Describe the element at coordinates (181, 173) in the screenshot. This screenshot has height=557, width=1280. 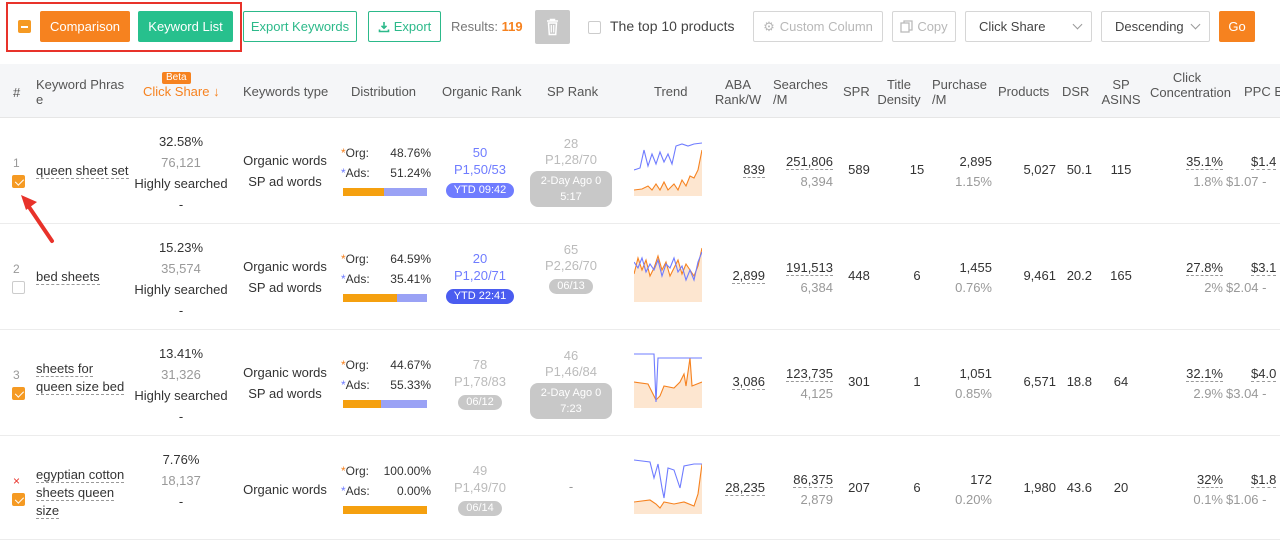
I see `click-share-cell: 32.58% 76,121 Highly searched -` at that location.